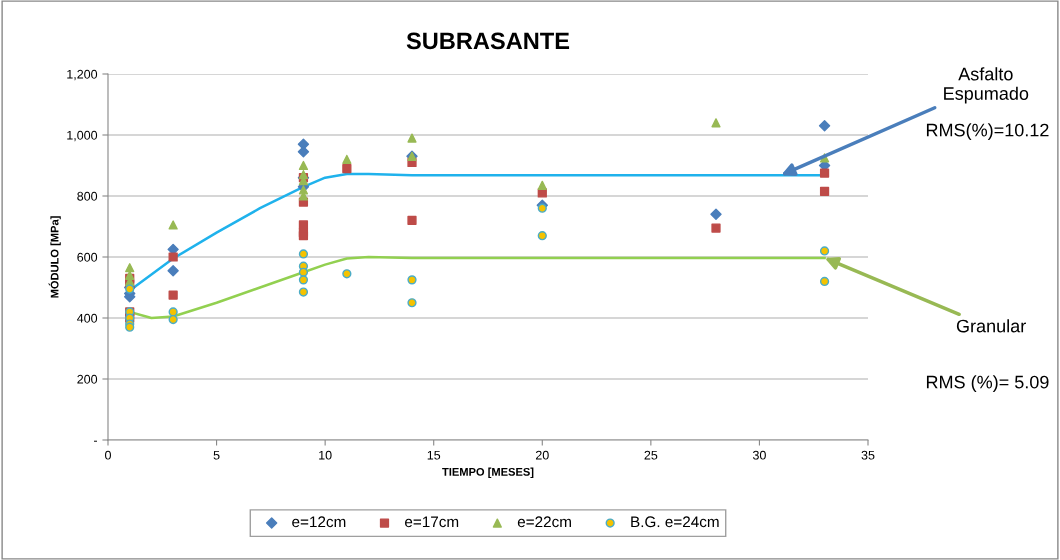 The image size is (1060, 560). Describe the element at coordinates (87, 257) in the screenshot. I see `y-tick-label: 600` at that location.